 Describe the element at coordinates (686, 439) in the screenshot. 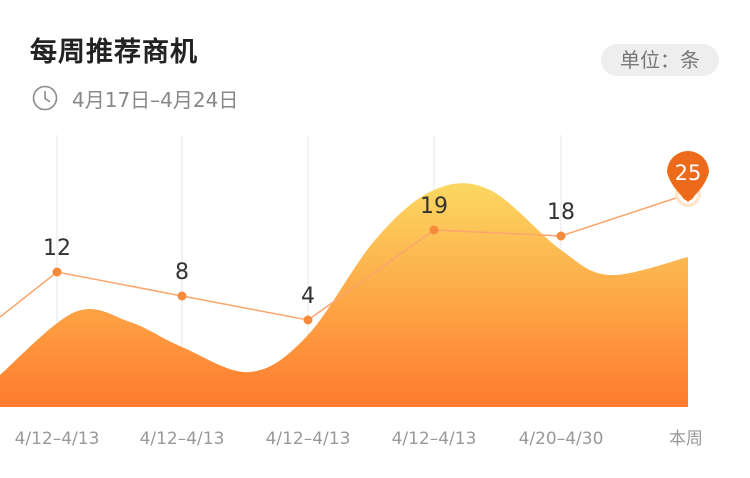

I see `x-tick-label: 本周` at that location.